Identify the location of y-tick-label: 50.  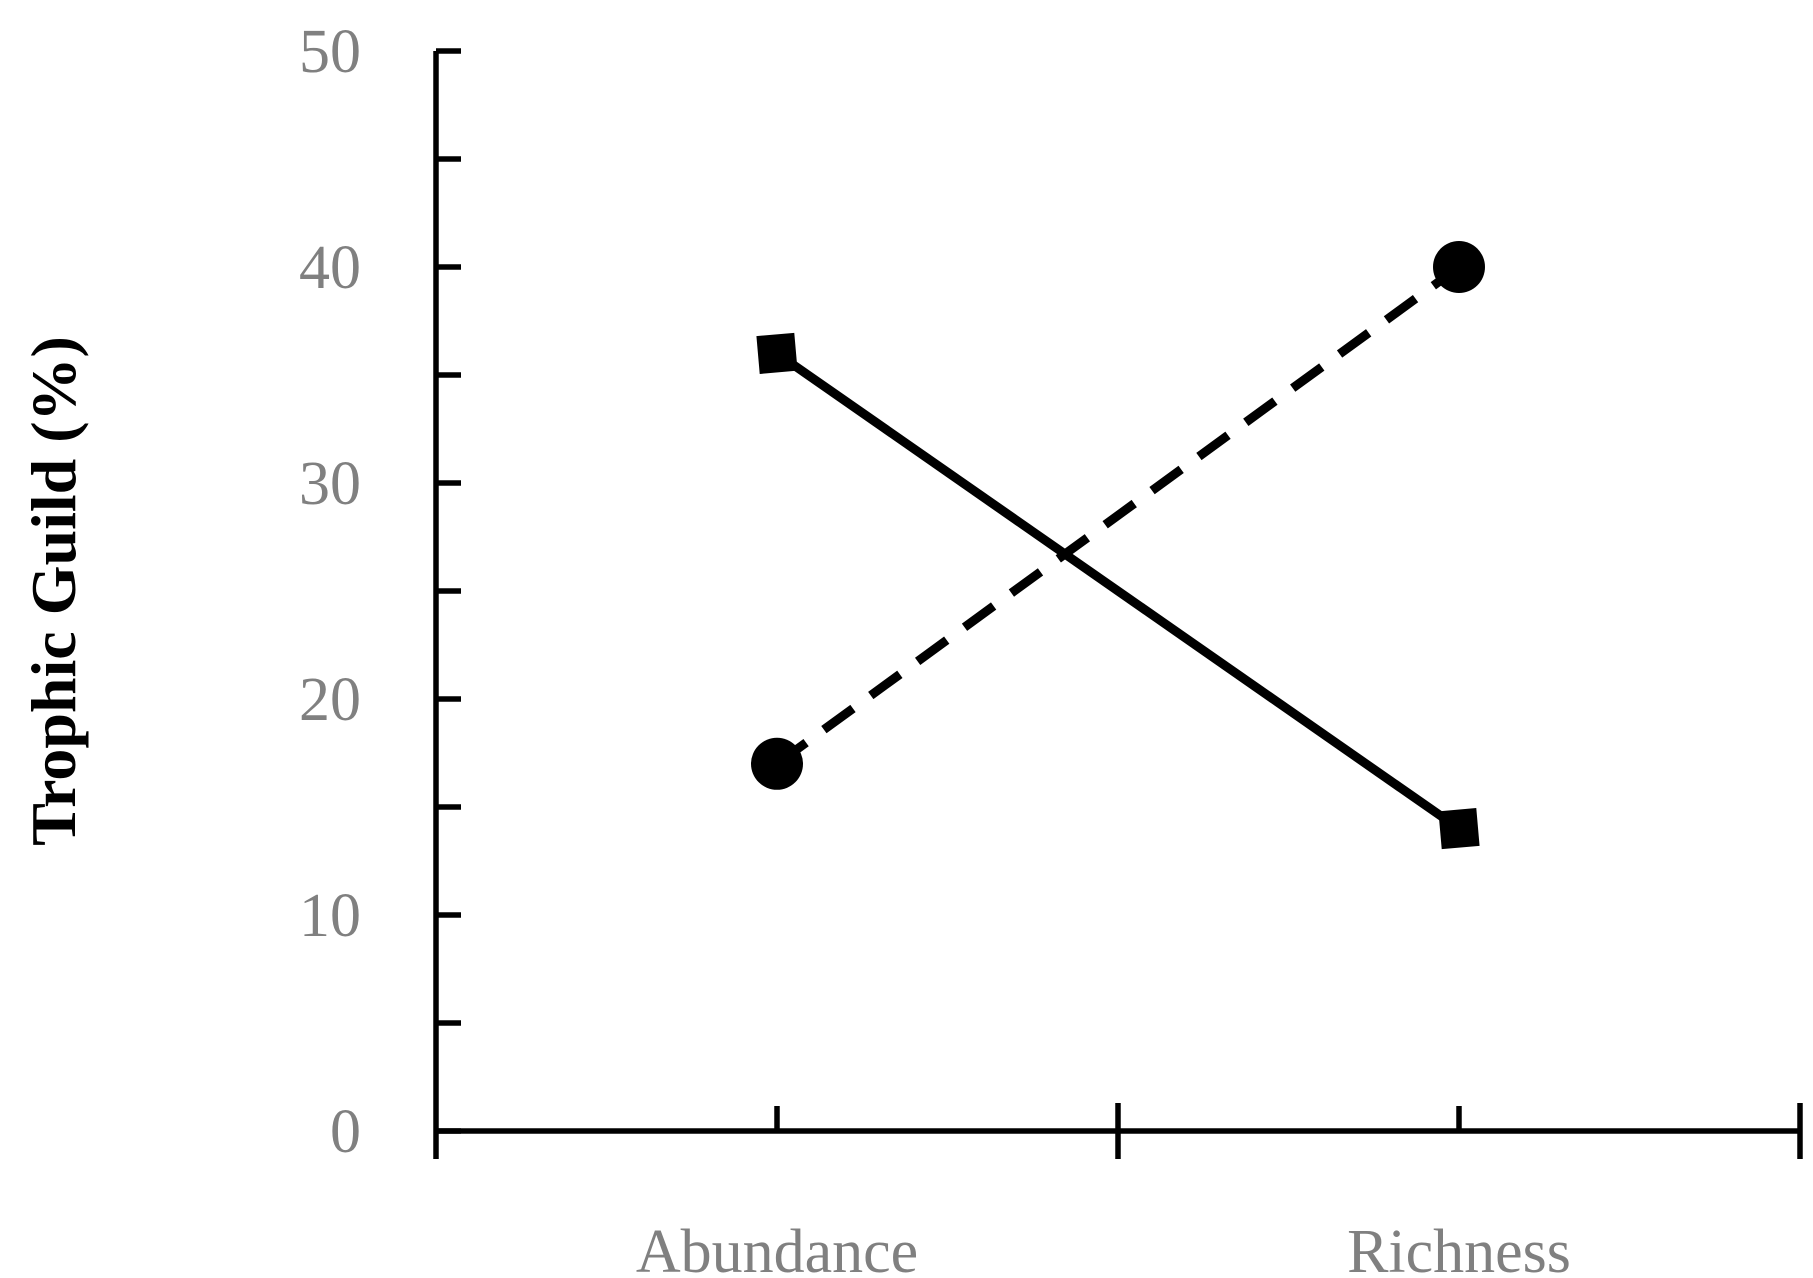
(330, 52).